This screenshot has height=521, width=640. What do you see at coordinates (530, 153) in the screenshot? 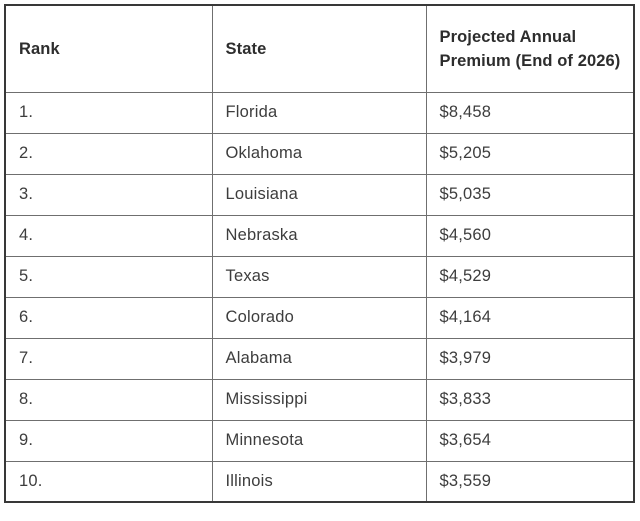
I see `premium-cell: $5,205` at bounding box center [530, 153].